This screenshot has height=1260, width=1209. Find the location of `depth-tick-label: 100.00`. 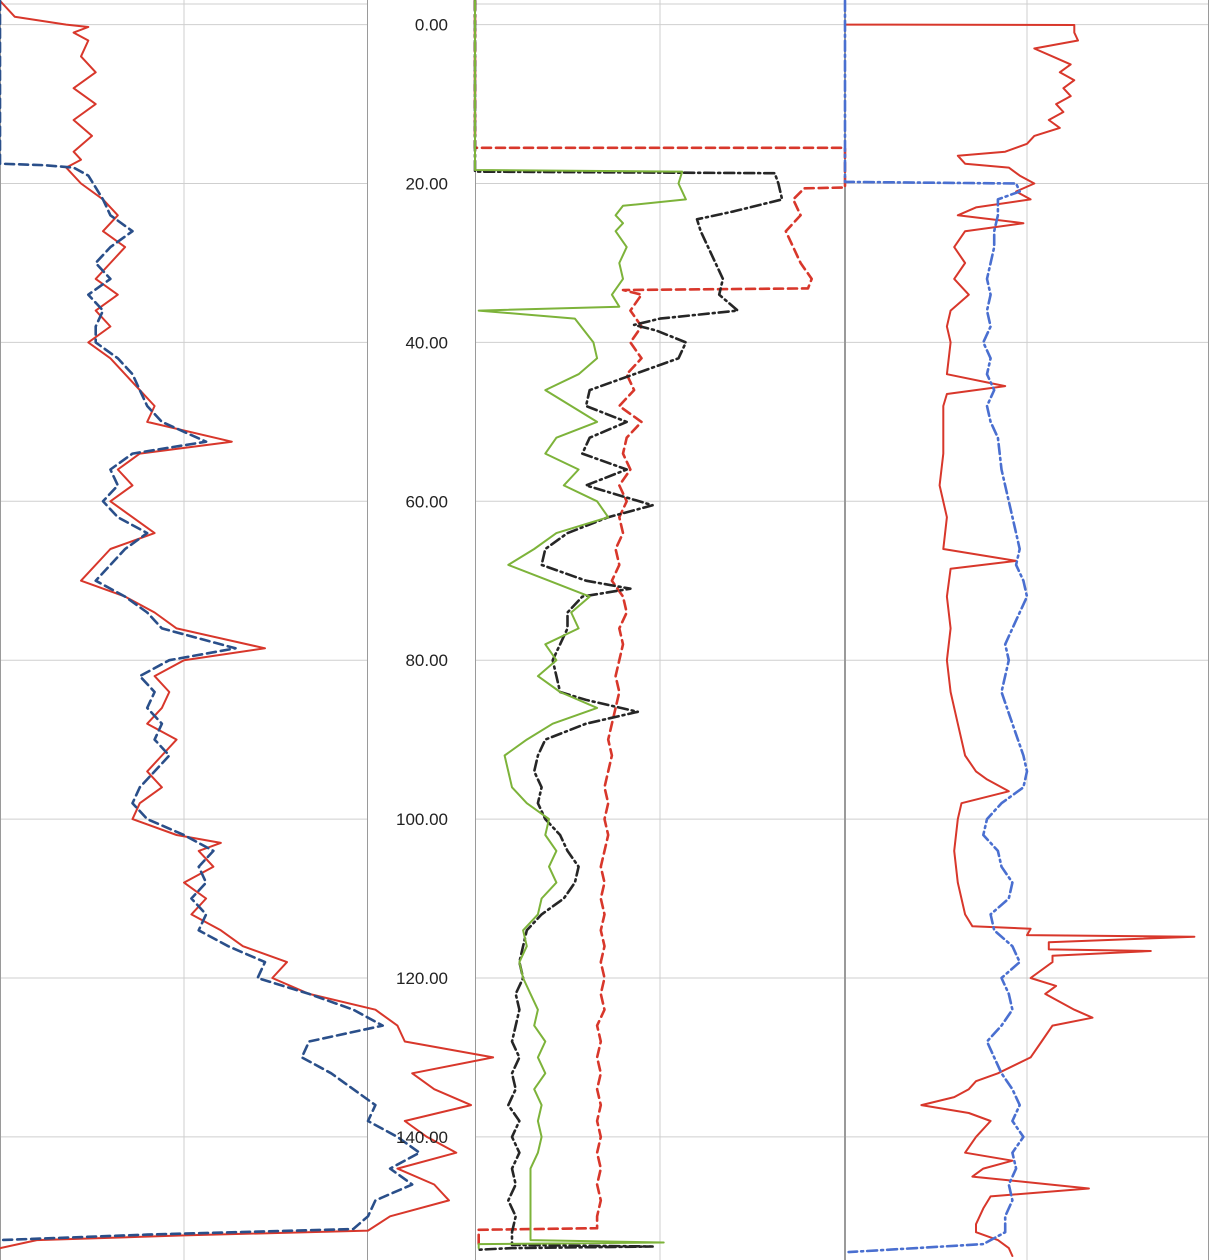

depth-tick-label: 100.00 is located at coordinates (422, 819).